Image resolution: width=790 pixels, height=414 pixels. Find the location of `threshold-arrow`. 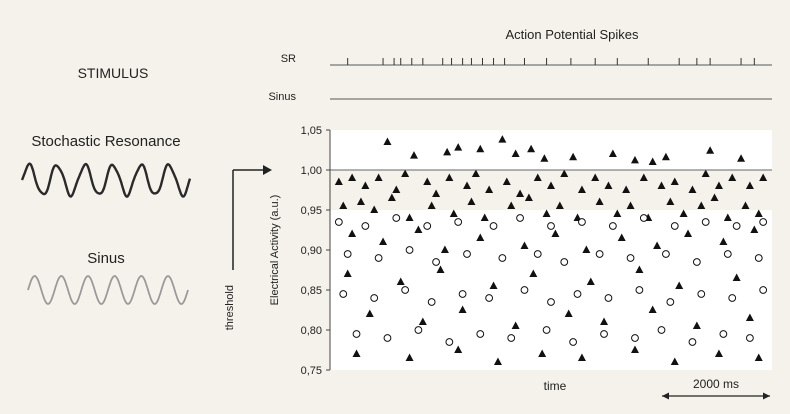

threshold-arrow is located at coordinates (252, 217).